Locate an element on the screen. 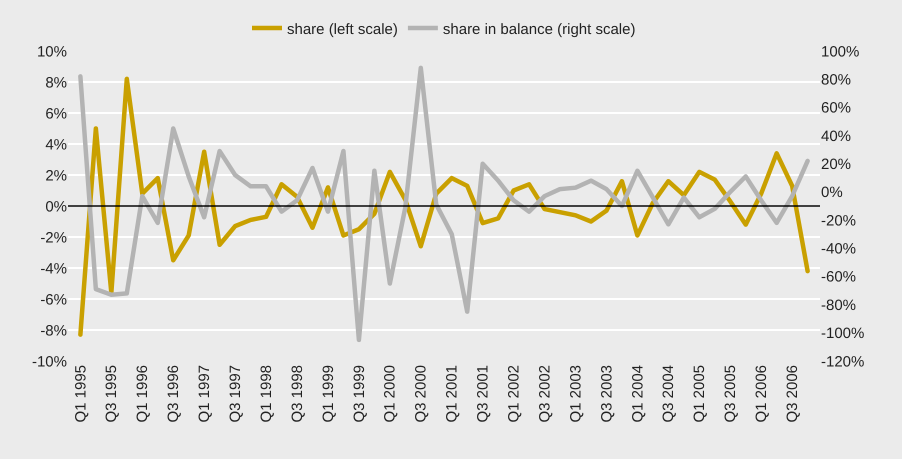  x-tick-label: Q3 2004 is located at coordinates (669, 394).